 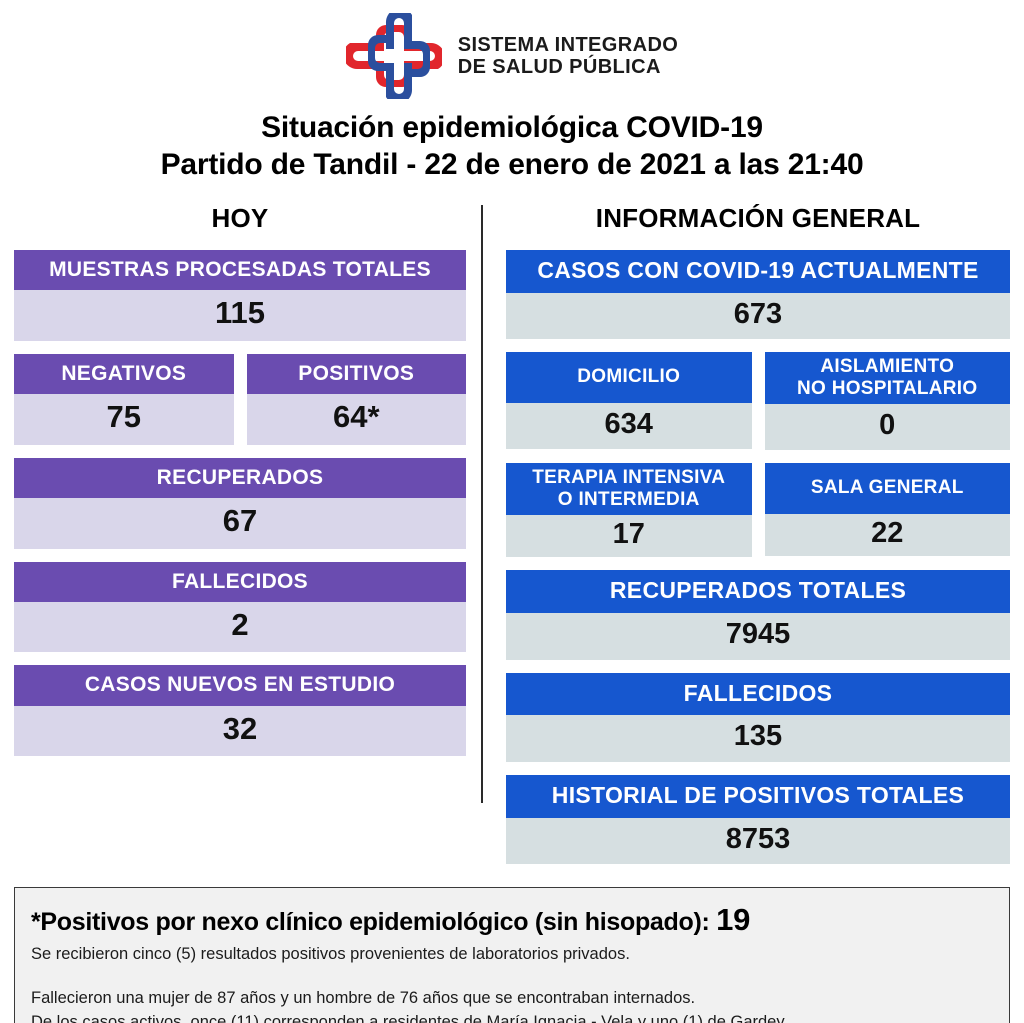 What do you see at coordinates (356, 374) in the screenshot?
I see `card-label: POSITIVOS` at bounding box center [356, 374].